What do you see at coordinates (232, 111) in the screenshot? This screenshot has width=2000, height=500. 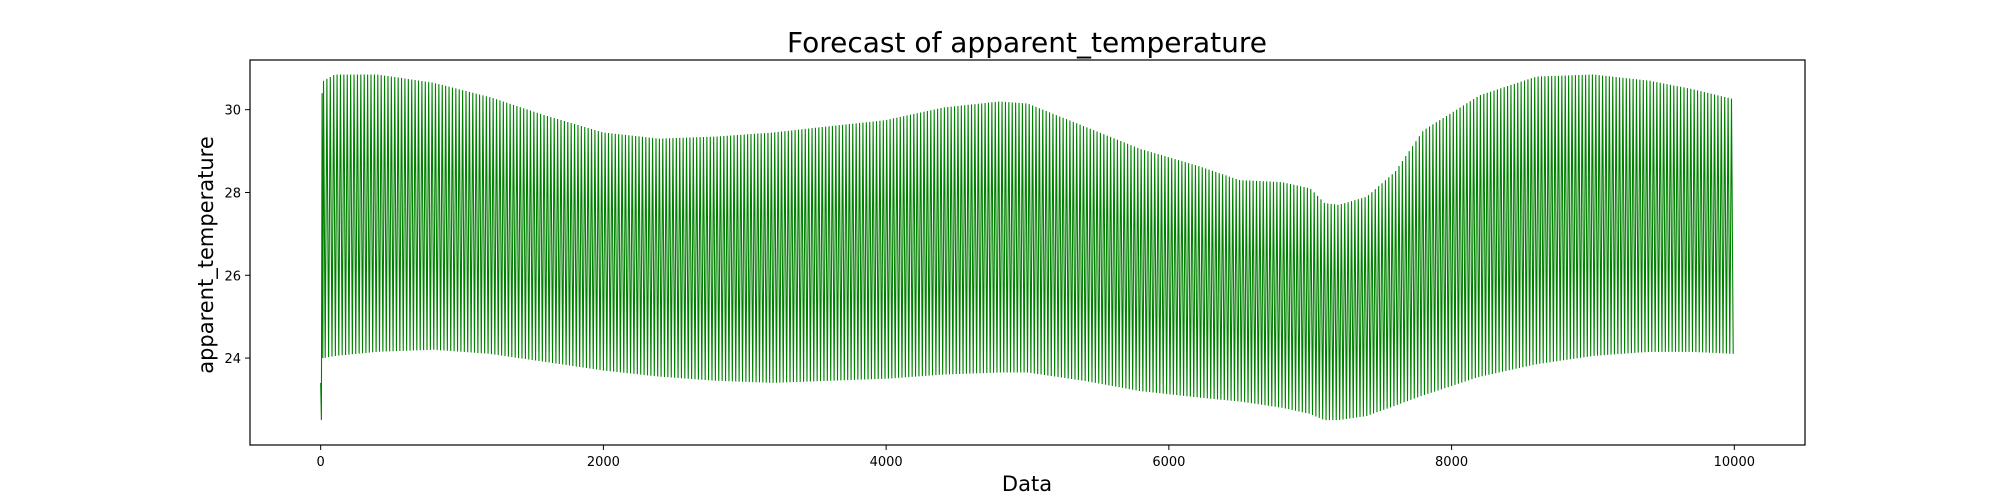 I see `y-tick-label: 30` at bounding box center [232, 111].